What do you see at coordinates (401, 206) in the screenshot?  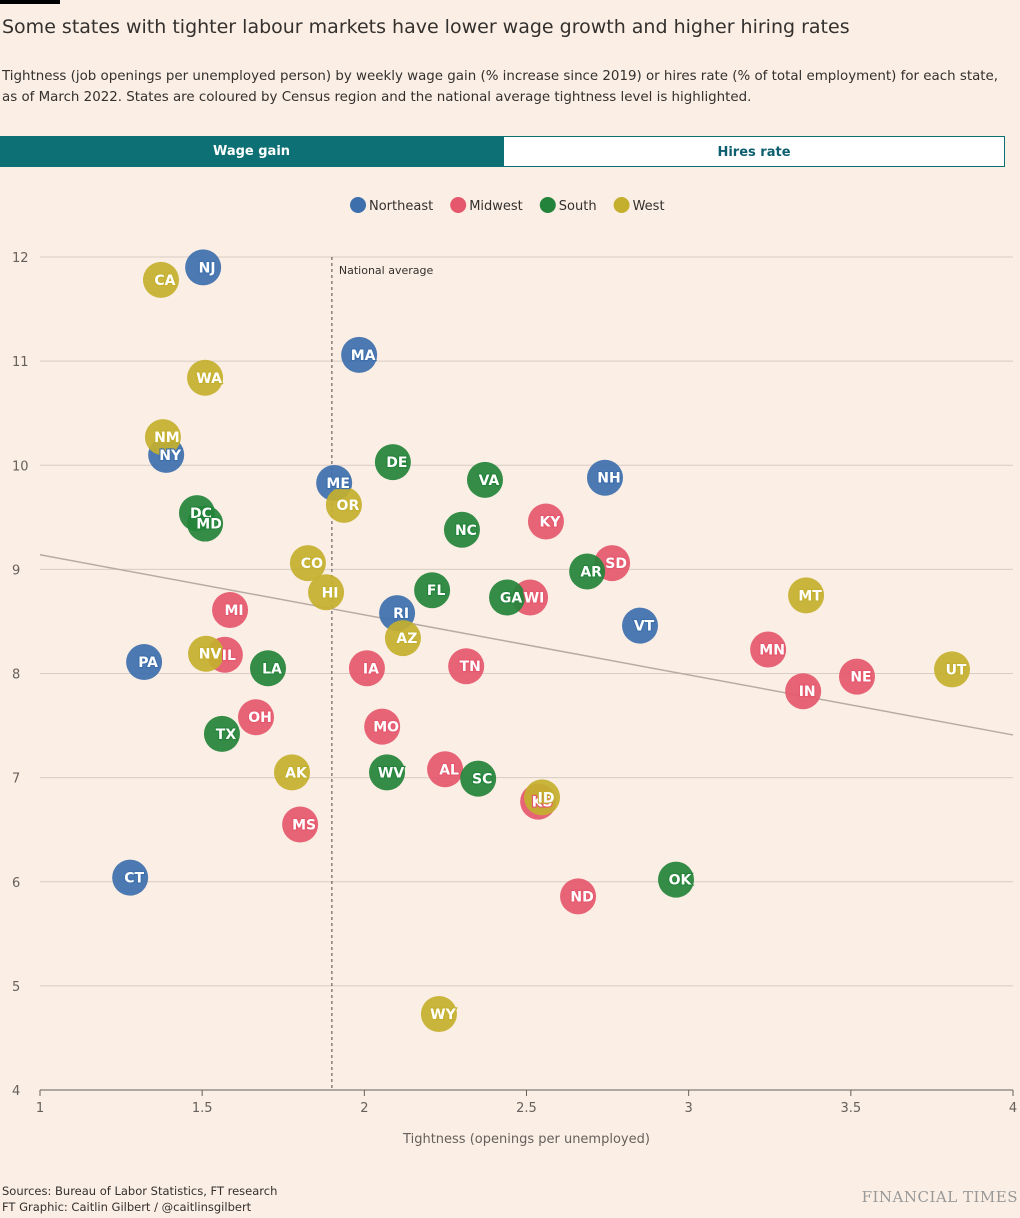 I see `legend-label: Northeast` at bounding box center [401, 206].